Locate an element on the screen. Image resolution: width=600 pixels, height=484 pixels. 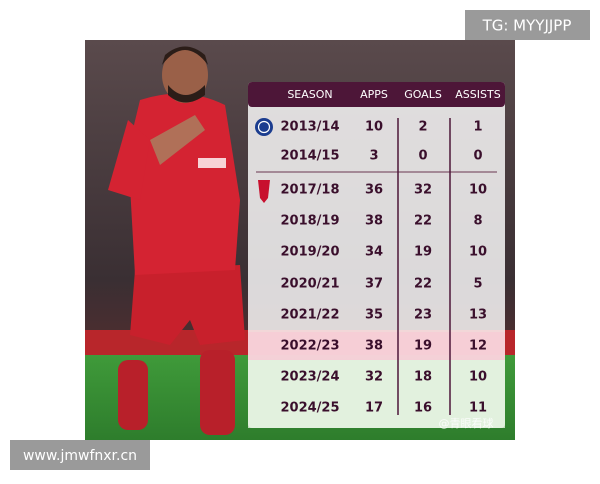
stat-cell: 5 is located at coordinates (477, 284).